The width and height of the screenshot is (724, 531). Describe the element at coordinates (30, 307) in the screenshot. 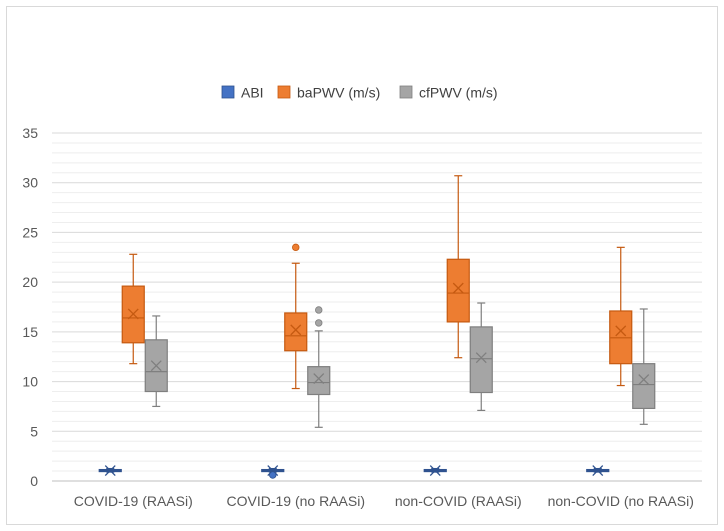

I see `y-axis-ticks: 0 5 10 15 20 25 30 35` at that location.